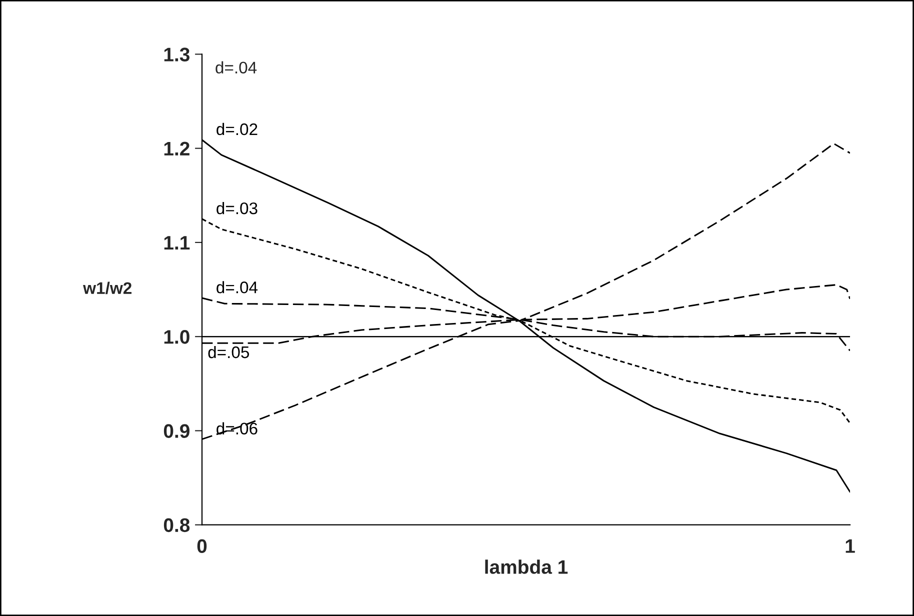 Image resolution: width=914 pixels, height=616 pixels. I want to click on y-tick-label: 0.9, so click(177, 431).